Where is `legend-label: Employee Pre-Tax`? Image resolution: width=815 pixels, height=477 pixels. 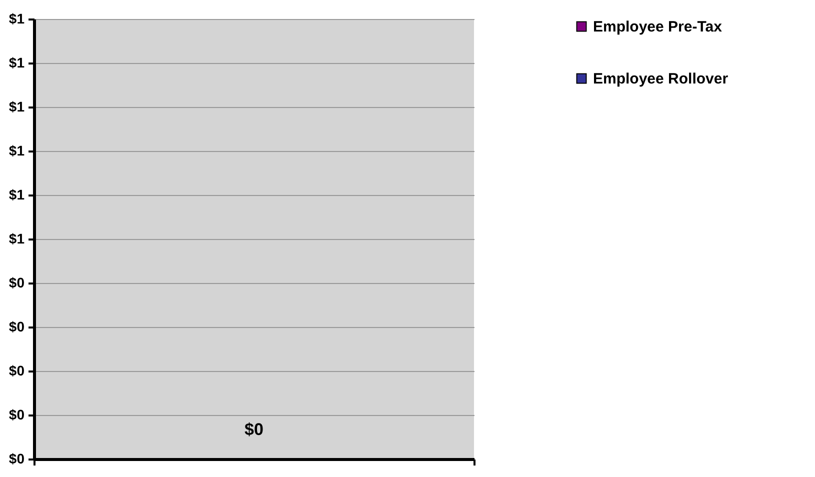
legend-label: Employee Pre-Tax is located at coordinates (658, 27).